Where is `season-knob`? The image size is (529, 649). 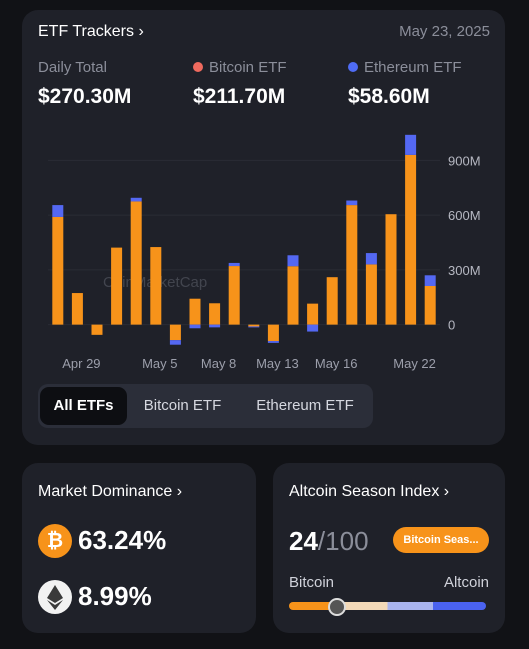 season-knob is located at coordinates (337, 607).